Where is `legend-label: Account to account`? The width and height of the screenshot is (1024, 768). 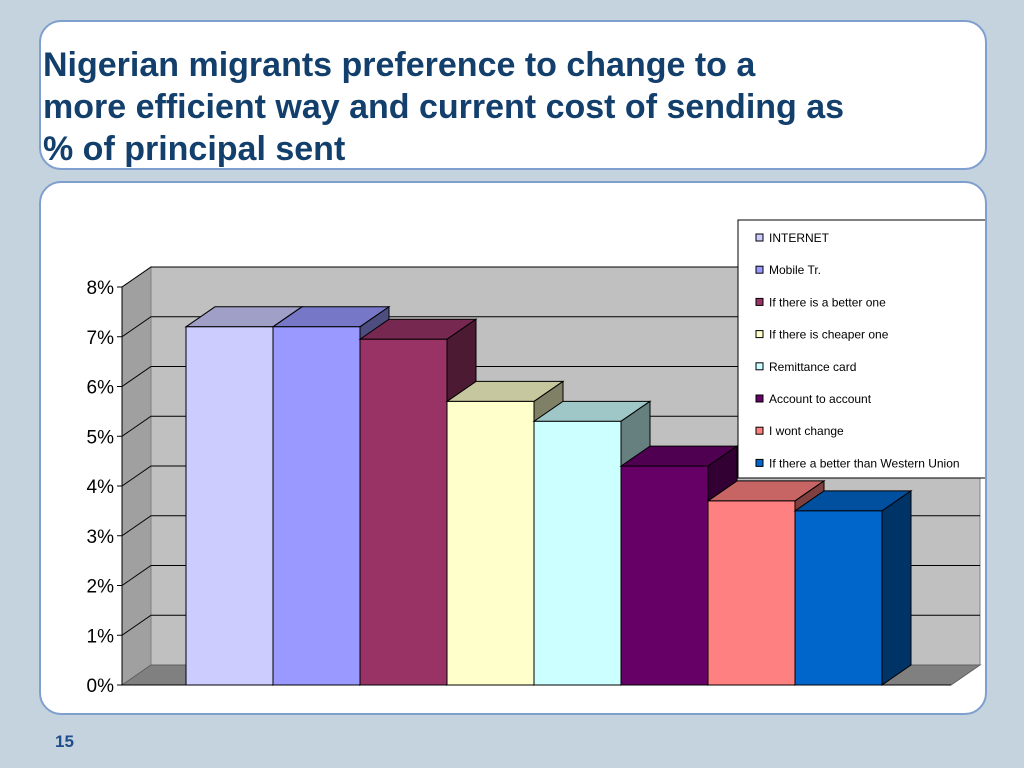
legend-label: Account to account is located at coordinates (820, 399).